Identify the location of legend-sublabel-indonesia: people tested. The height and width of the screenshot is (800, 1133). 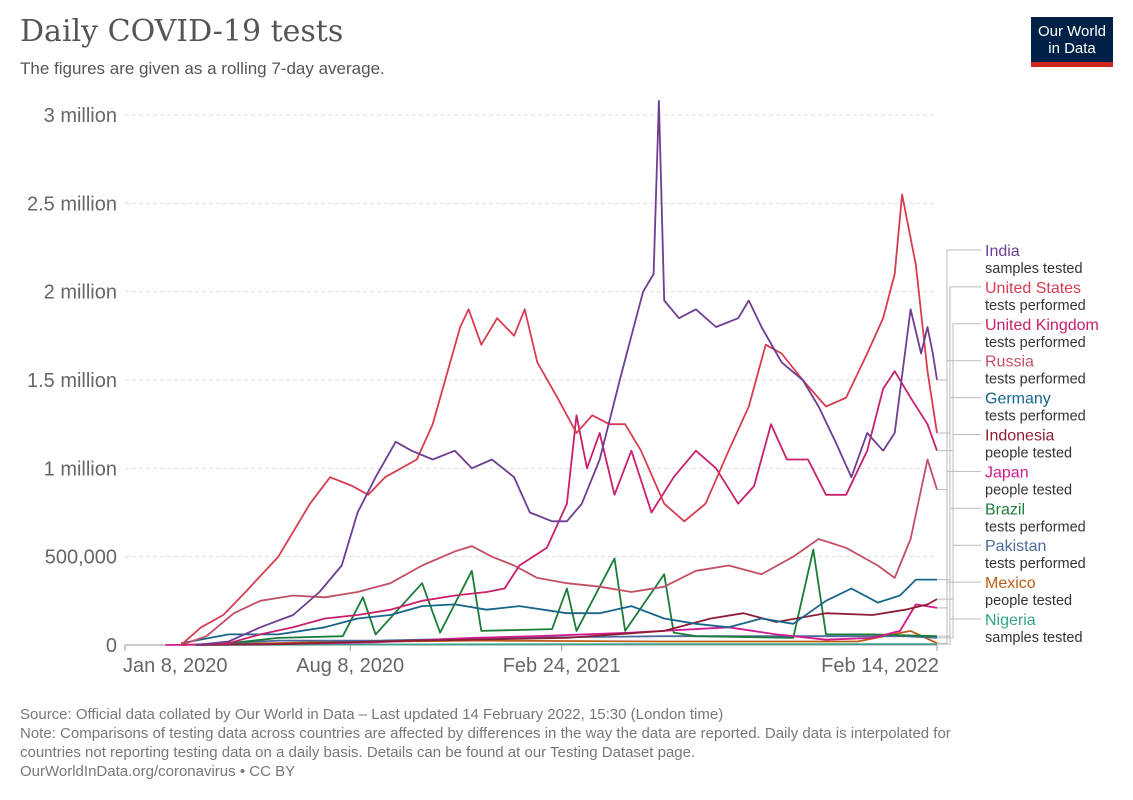
(1028, 454).